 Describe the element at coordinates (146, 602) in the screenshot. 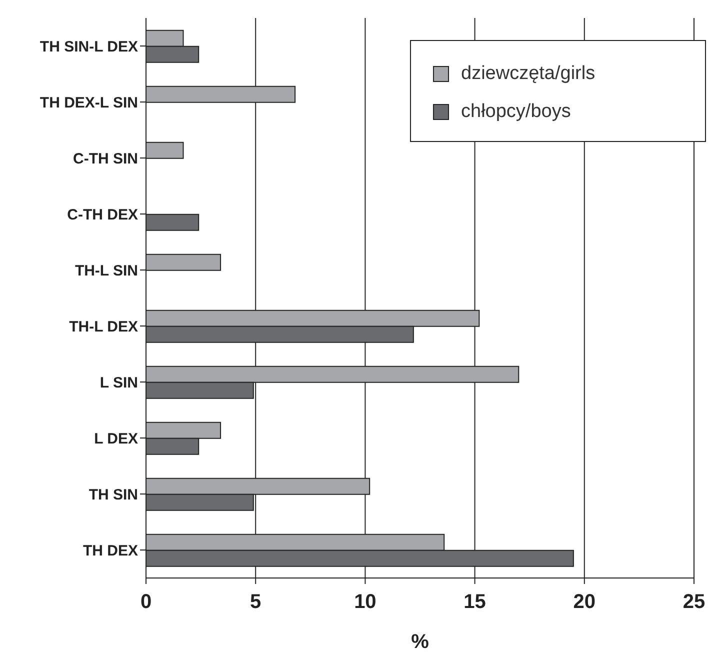

I see `x-tick-label: 0` at that location.